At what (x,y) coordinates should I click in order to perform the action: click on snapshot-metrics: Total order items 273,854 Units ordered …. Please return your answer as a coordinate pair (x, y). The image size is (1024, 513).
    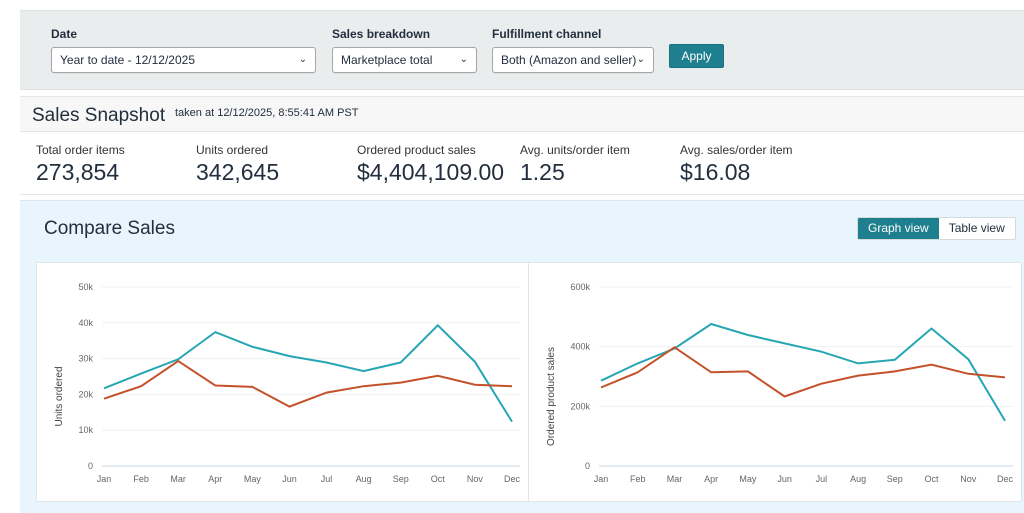
    Looking at the image, I should click on (522, 163).